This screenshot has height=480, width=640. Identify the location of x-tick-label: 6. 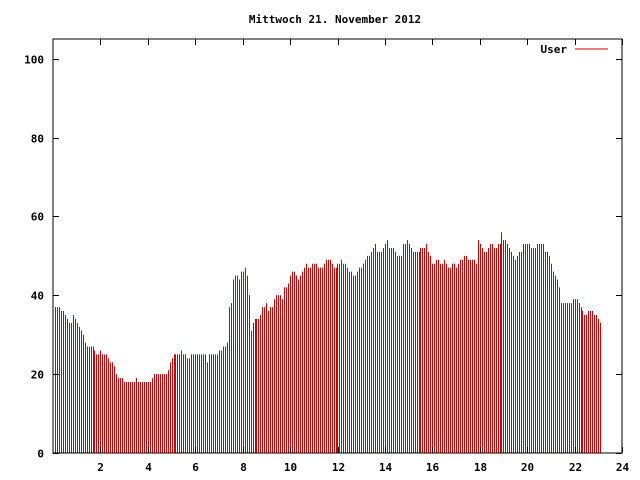
(195, 467).